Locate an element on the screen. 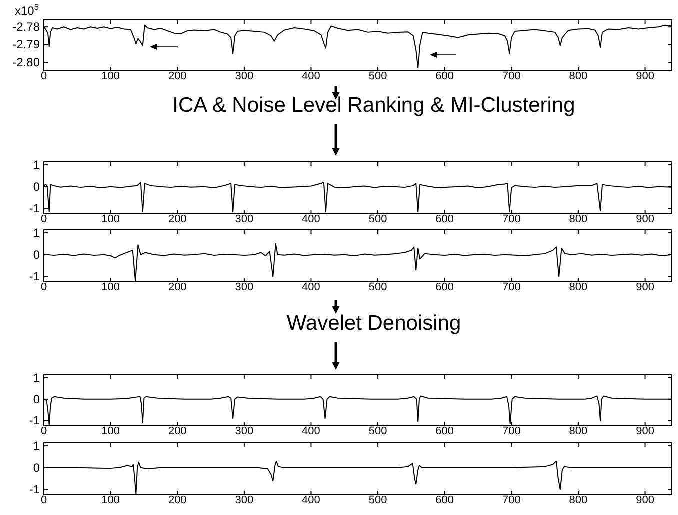 The height and width of the screenshot is (515, 678). y-tick-label: -2.80 is located at coordinates (26, 62).